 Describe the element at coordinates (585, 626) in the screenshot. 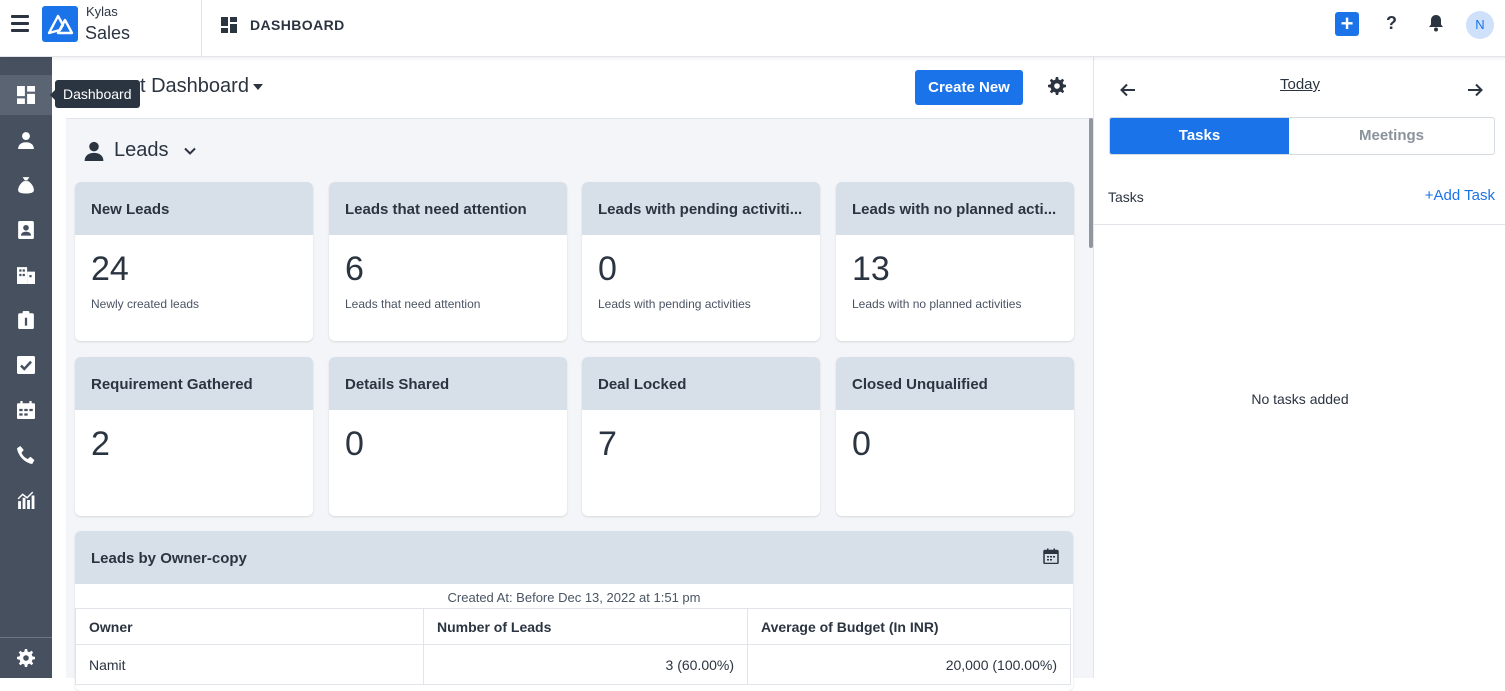

I see `column-header: Number of Leads` at that location.